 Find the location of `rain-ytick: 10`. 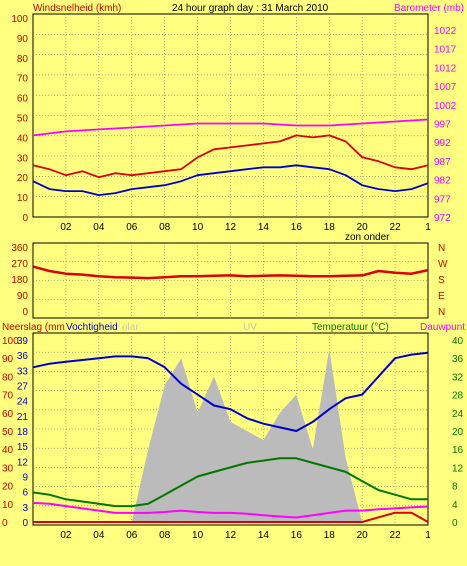

rain-ytick: 10 is located at coordinates (8, 505).